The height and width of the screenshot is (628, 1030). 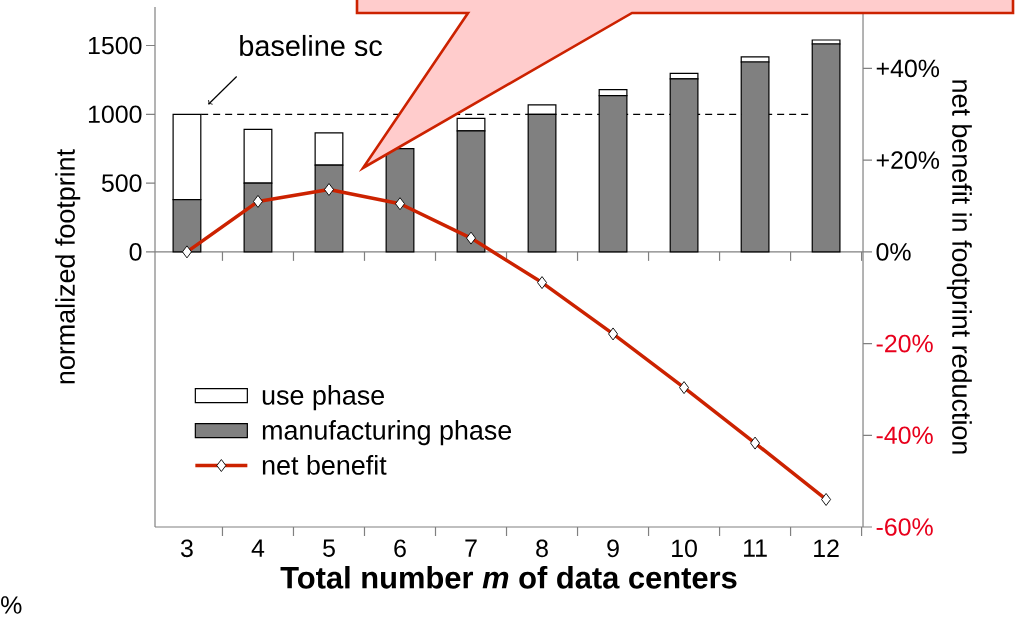 What do you see at coordinates (121, 183) in the screenshot?
I see `y-tick-label: 500` at bounding box center [121, 183].